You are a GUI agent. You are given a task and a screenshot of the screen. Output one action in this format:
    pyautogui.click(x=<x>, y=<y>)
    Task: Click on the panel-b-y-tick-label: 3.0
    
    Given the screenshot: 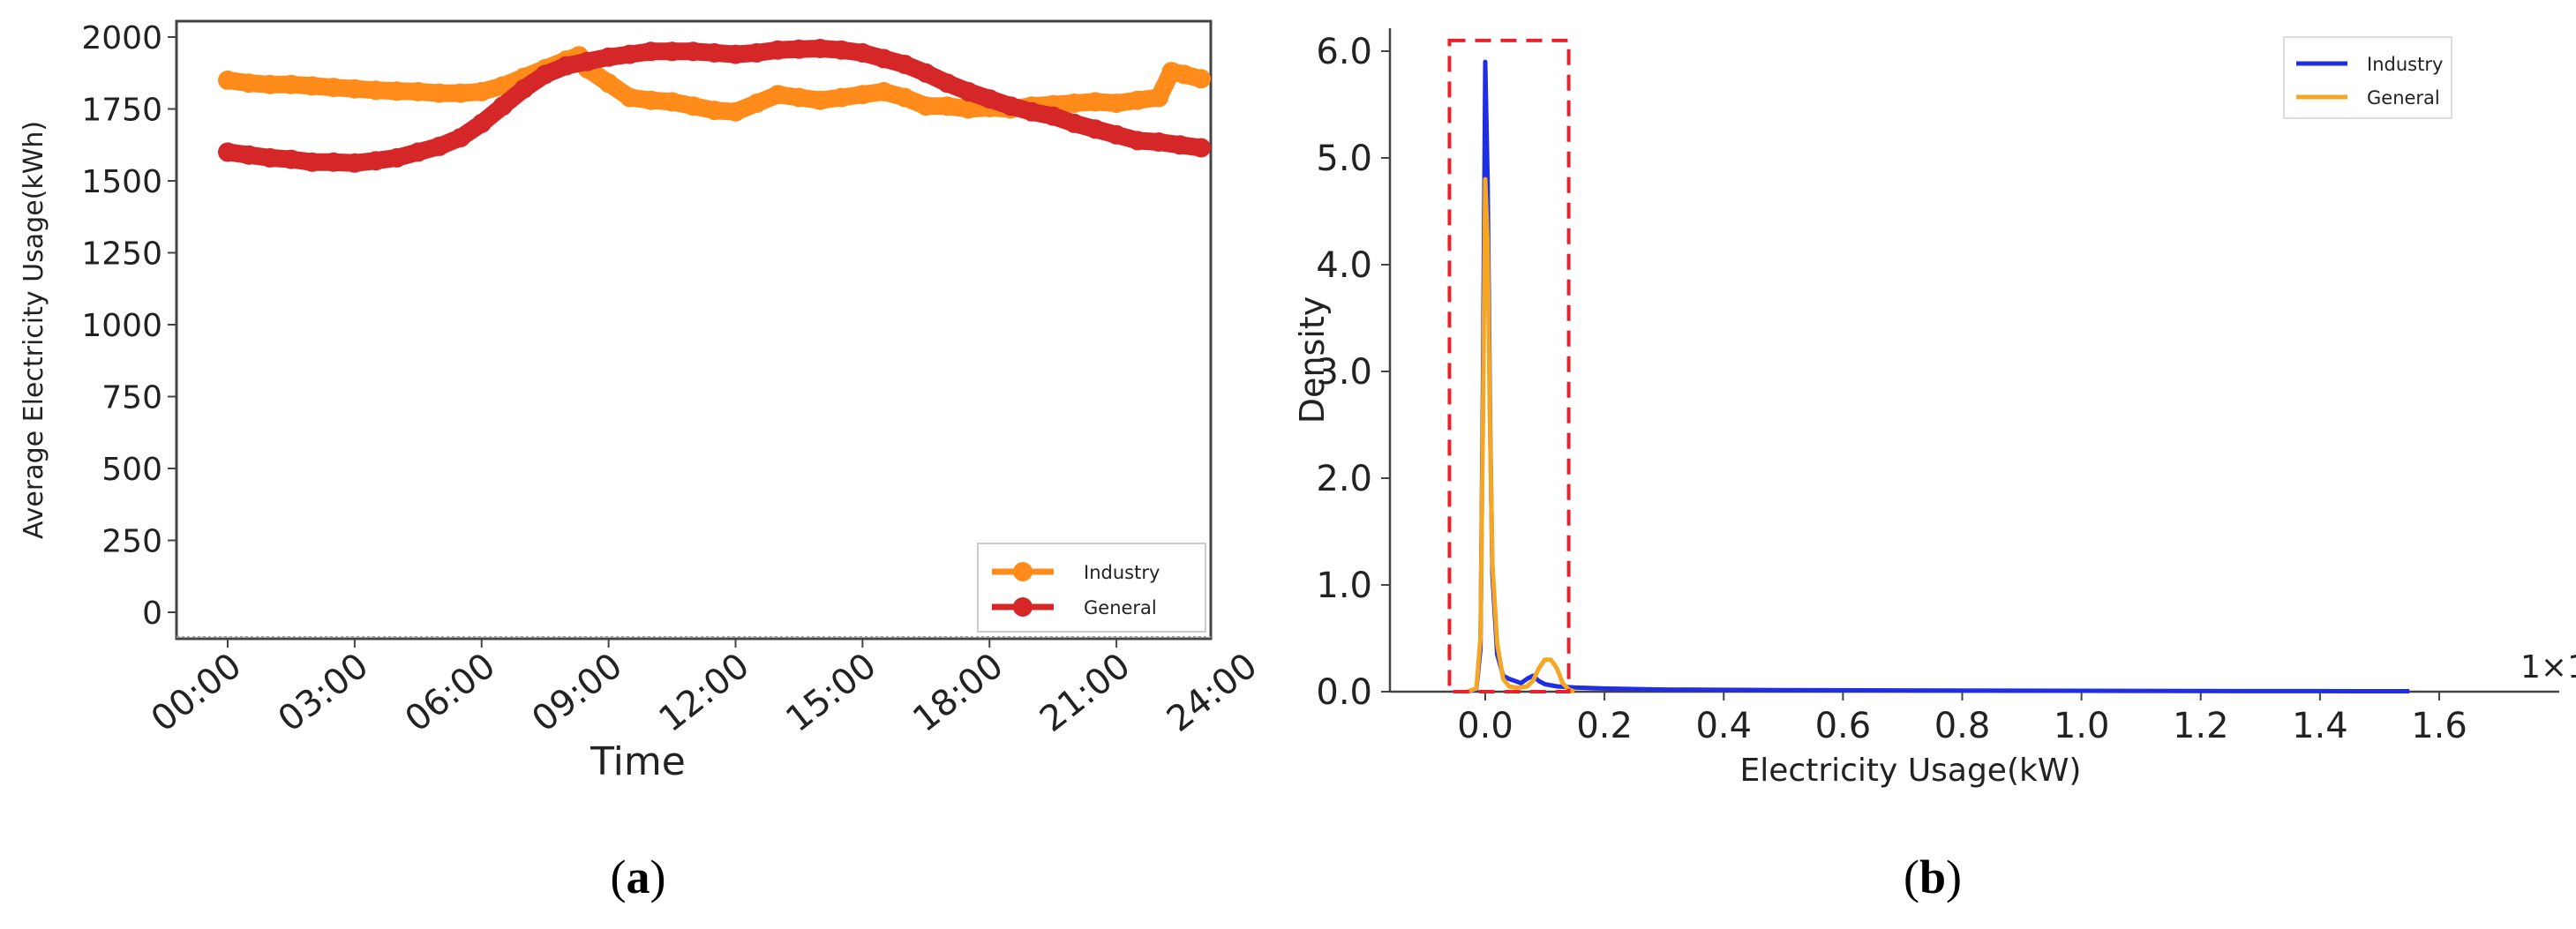 What is the action you would take?
    pyautogui.click(x=1344, y=373)
    